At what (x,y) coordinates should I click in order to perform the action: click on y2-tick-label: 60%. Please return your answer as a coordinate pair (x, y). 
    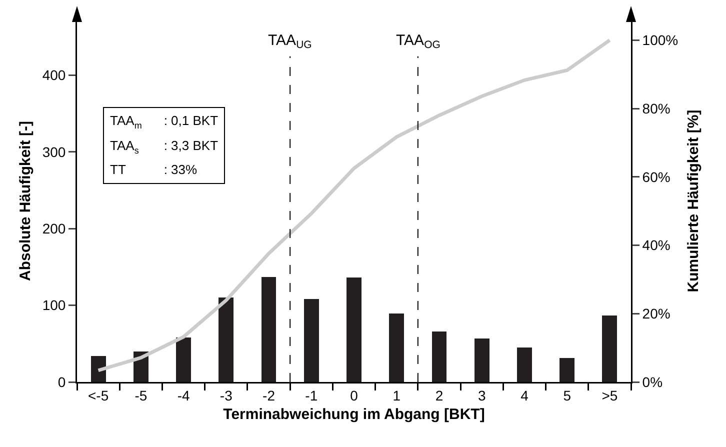
    Looking at the image, I should click on (656, 176).